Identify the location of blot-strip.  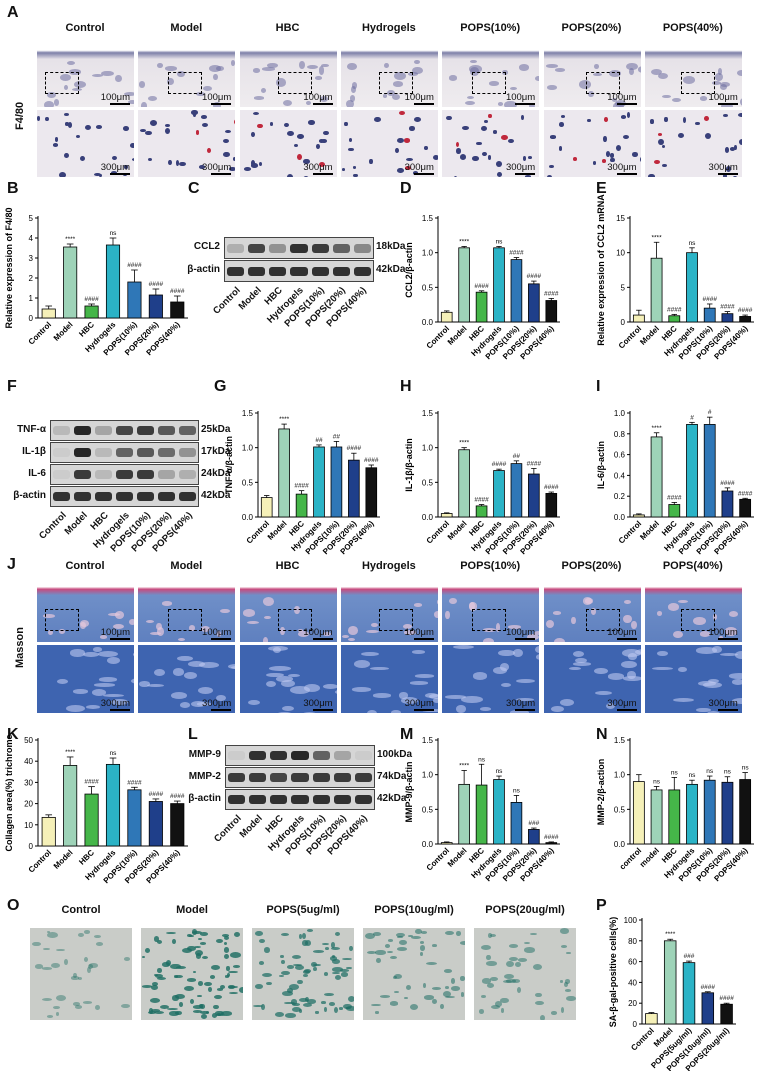
(300, 799).